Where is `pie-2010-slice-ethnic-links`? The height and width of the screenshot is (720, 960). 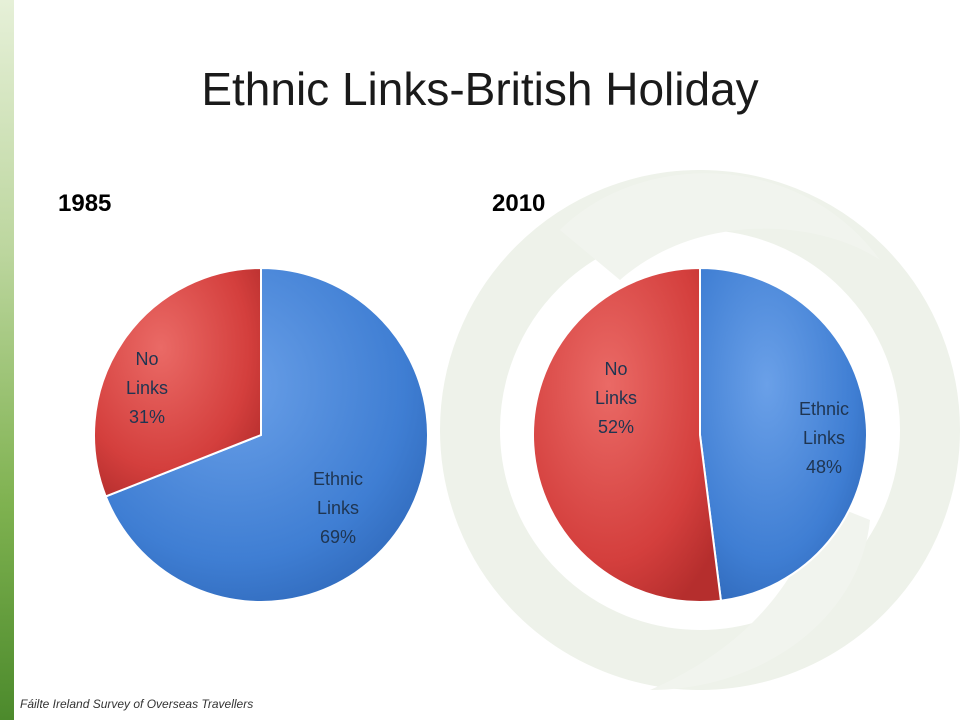
pie-2010-slice-ethnic-links is located at coordinates (783, 434).